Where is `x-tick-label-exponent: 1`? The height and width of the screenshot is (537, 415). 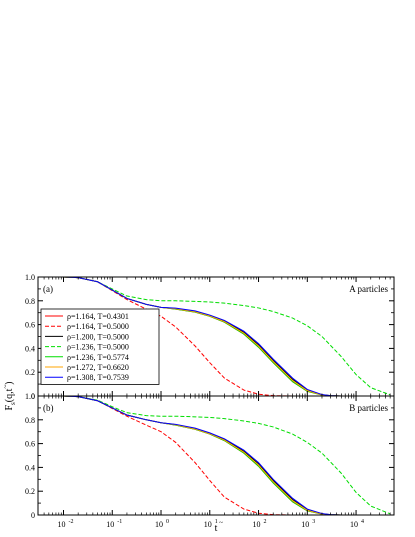
x-tick-label-exponent: 1 is located at coordinates (216, 522).